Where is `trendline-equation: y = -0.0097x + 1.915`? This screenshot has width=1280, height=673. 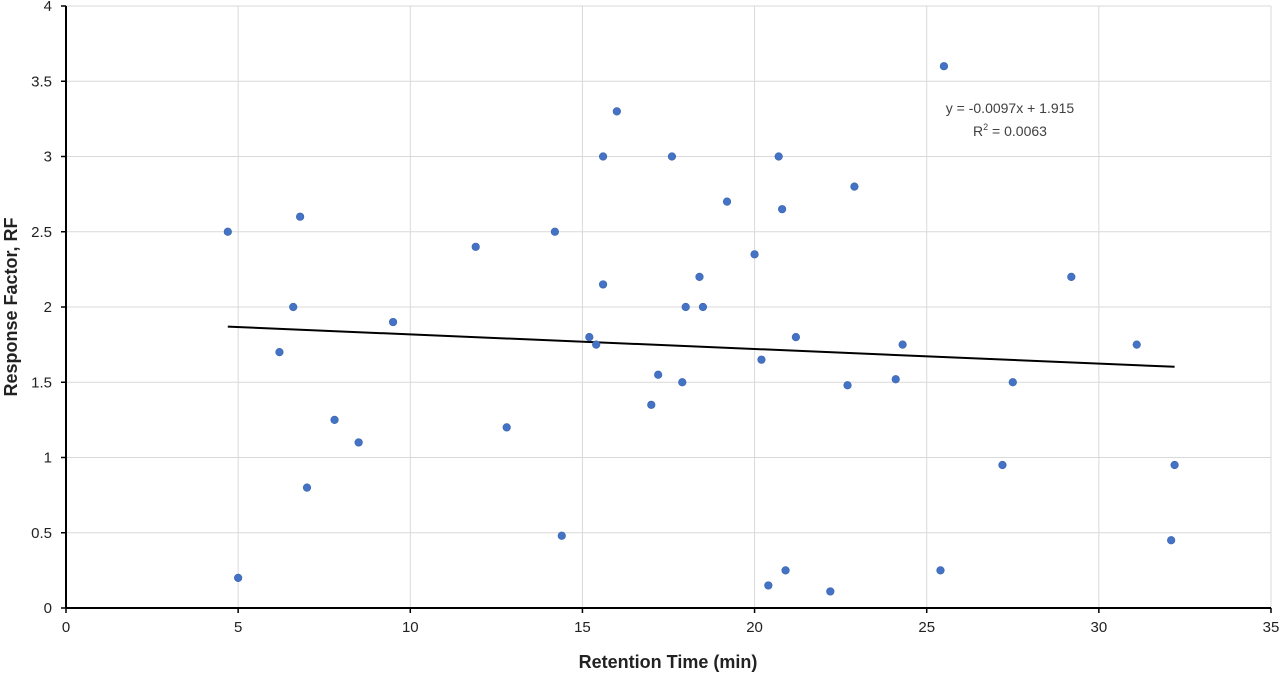
trendline-equation: y = -0.0097x + 1.915 is located at coordinates (1010, 108).